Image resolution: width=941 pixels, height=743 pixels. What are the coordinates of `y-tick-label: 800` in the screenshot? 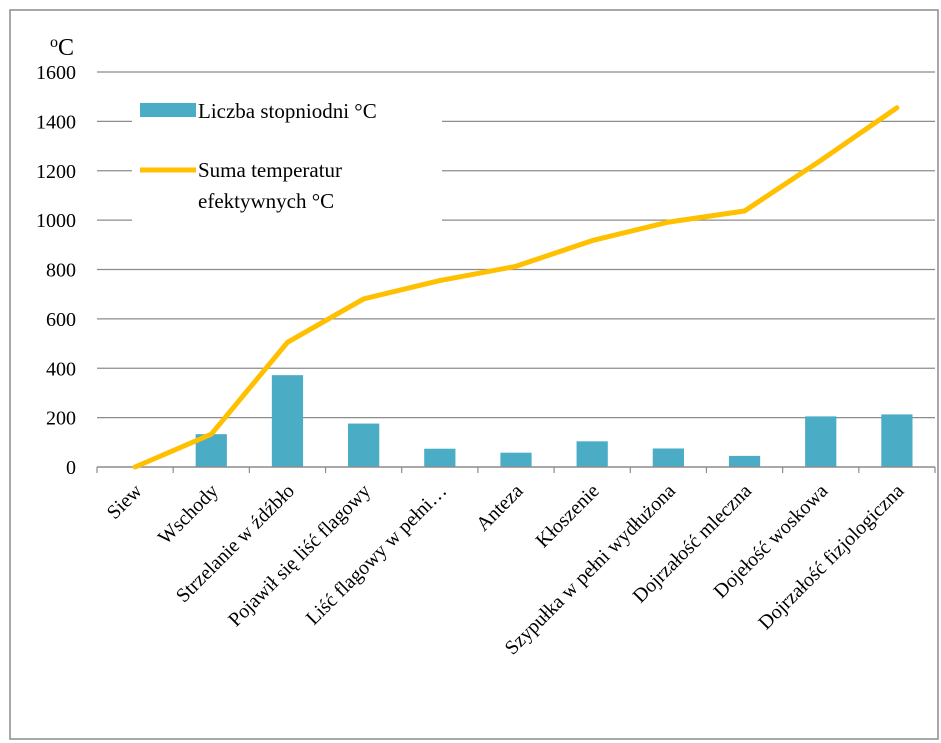 It's located at (61, 271).